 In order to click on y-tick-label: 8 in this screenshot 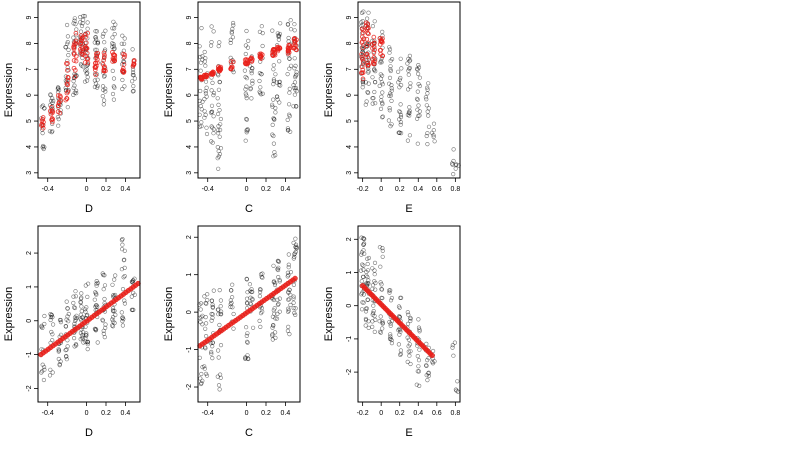, I will do `click(189, 43)`.